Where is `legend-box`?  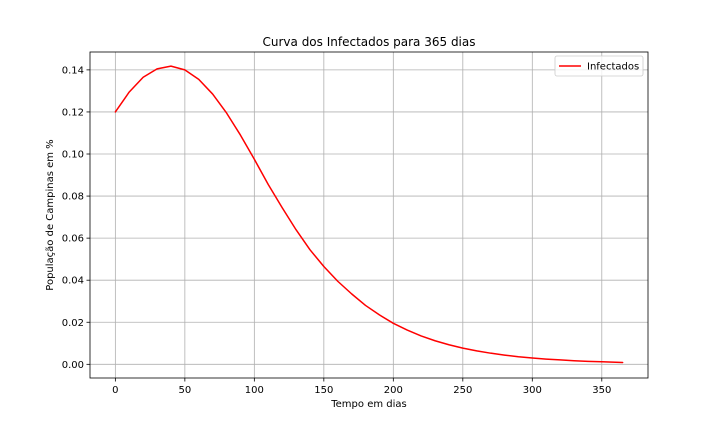
legend-box is located at coordinates (599, 66).